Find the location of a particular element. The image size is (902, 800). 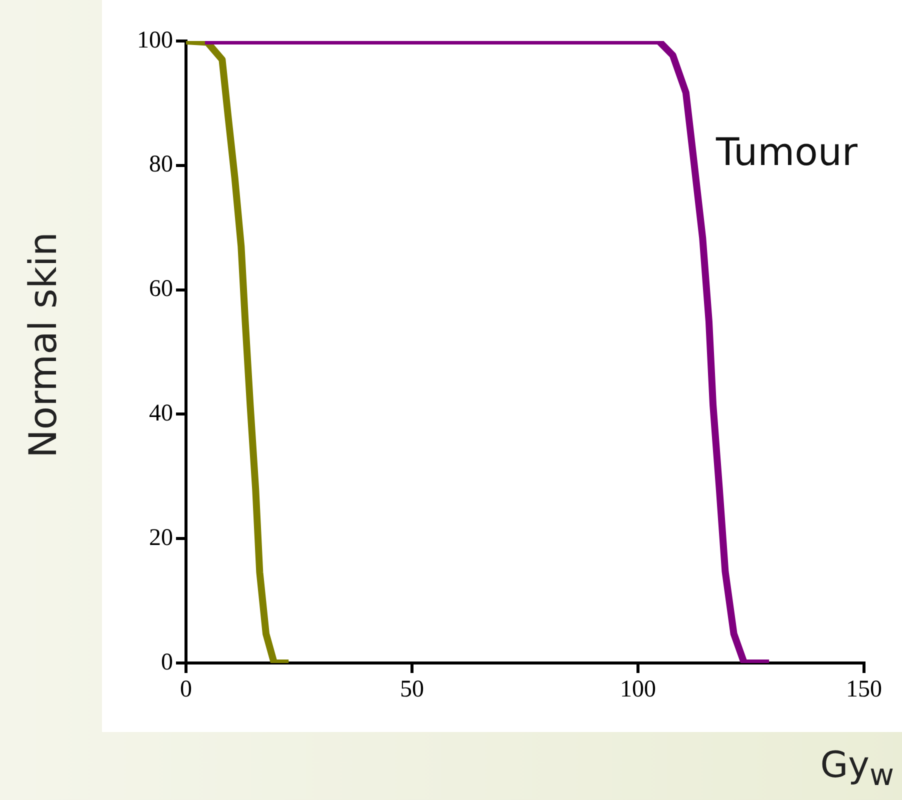

series-label: Tumour is located at coordinates (786, 152).